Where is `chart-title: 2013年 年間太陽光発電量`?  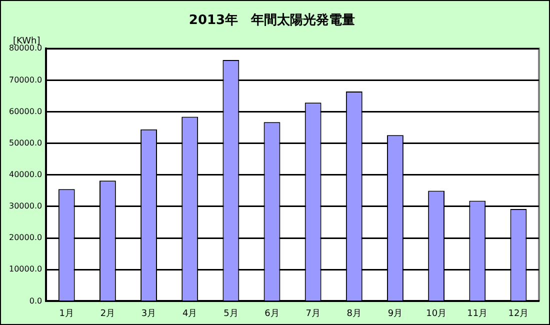
chart-title: 2013年 年間太陽光発電量 is located at coordinates (272, 20).